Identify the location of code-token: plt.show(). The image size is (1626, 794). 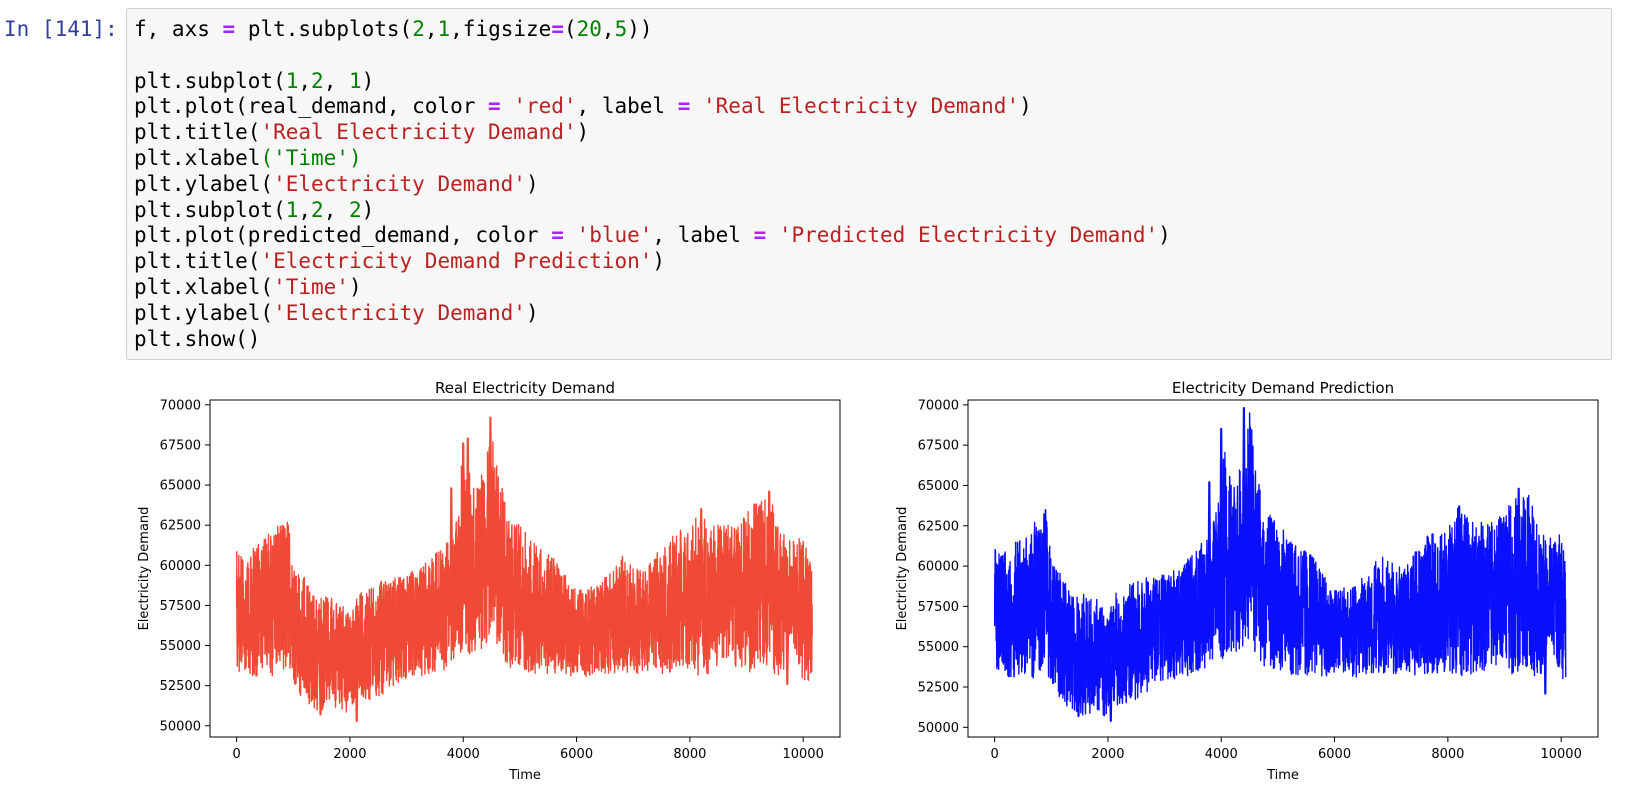
(197, 338).